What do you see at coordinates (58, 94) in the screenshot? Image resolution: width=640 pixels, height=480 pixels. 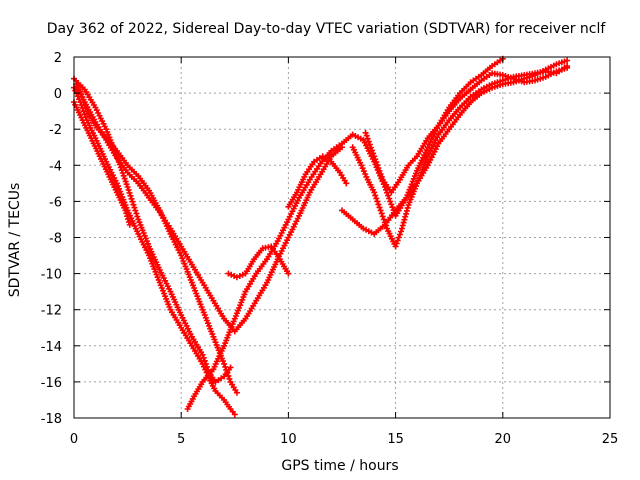 I see `y-tick-label: 0` at bounding box center [58, 94].